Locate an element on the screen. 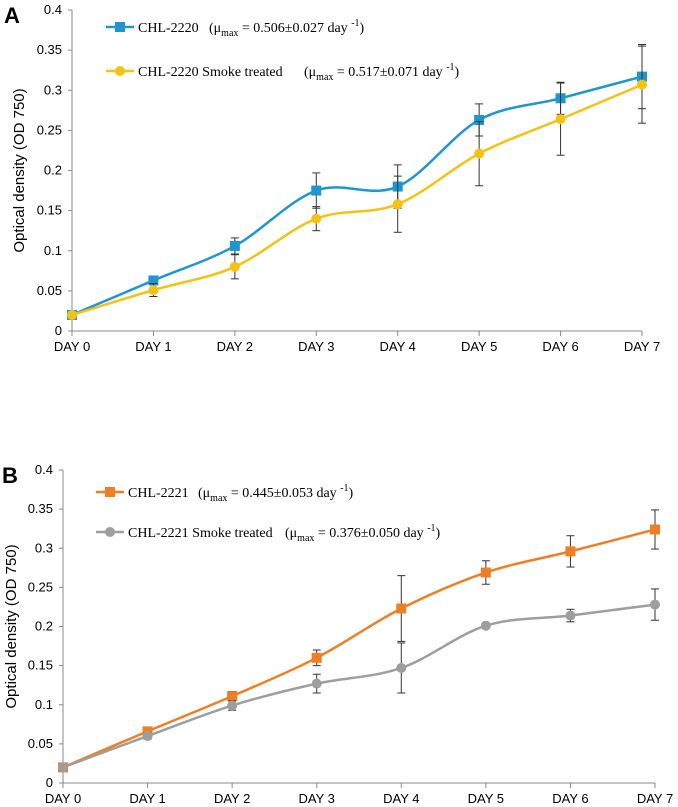 The width and height of the screenshot is (678, 807). legend-series-name: CHL-2221 is located at coordinates (158, 493).